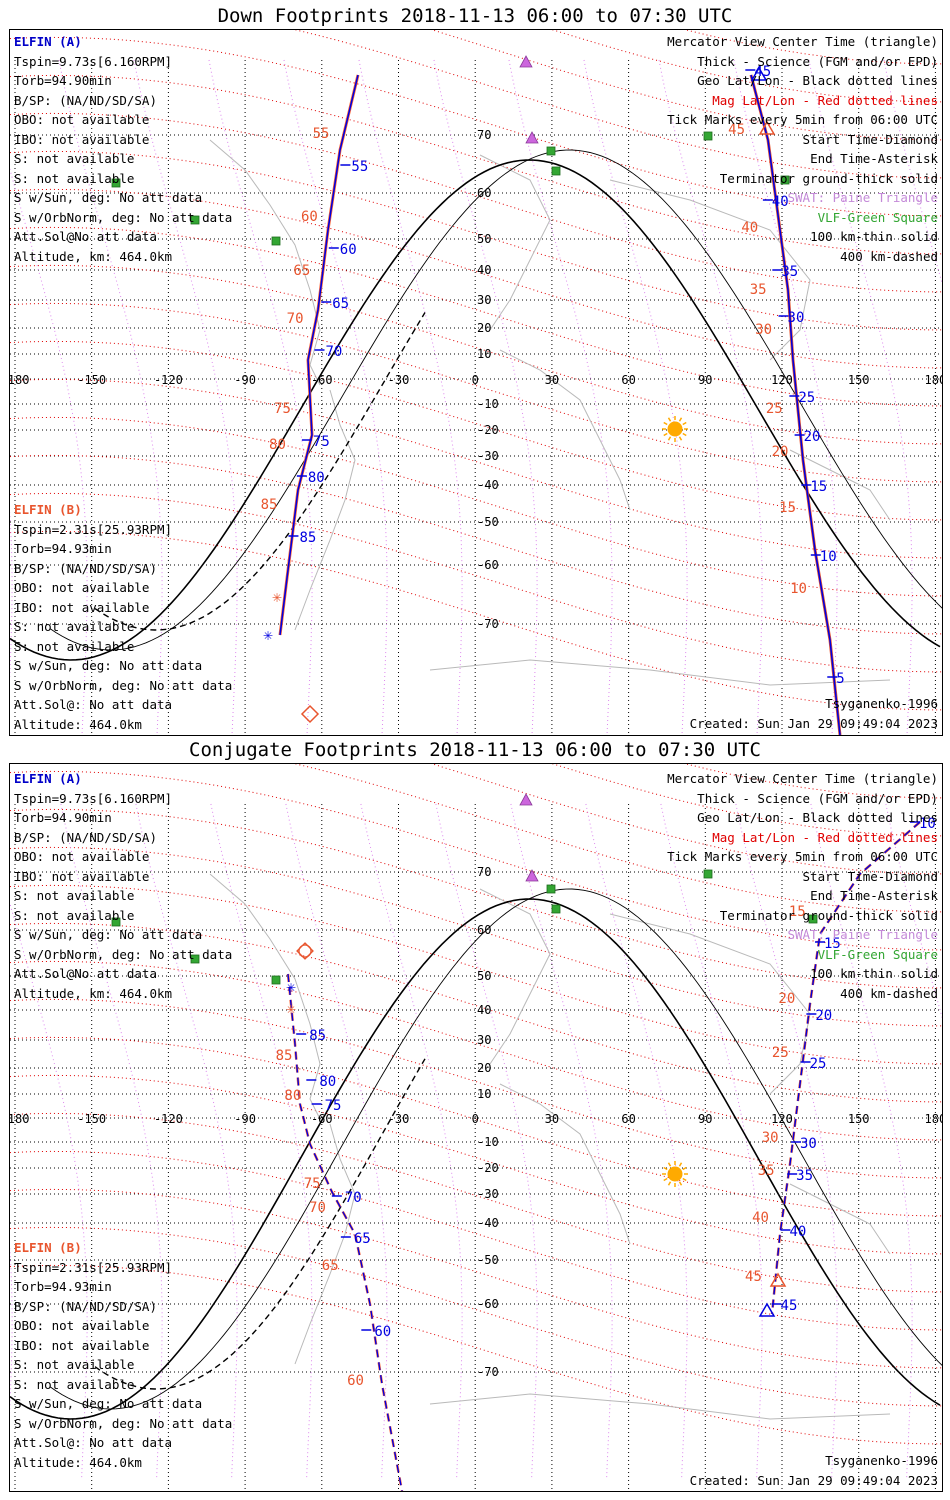 The height and width of the screenshot is (1500, 950). I want to click on legend-item: Mercator View Center Time (triangle), so click(802, 778).